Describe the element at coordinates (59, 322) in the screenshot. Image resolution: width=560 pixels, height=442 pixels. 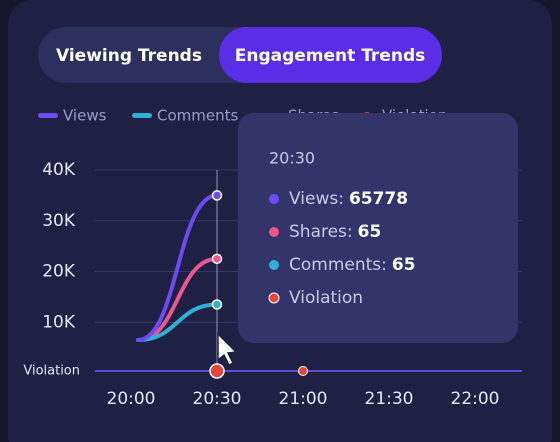
I see `y-tick-label: 10K` at that location.